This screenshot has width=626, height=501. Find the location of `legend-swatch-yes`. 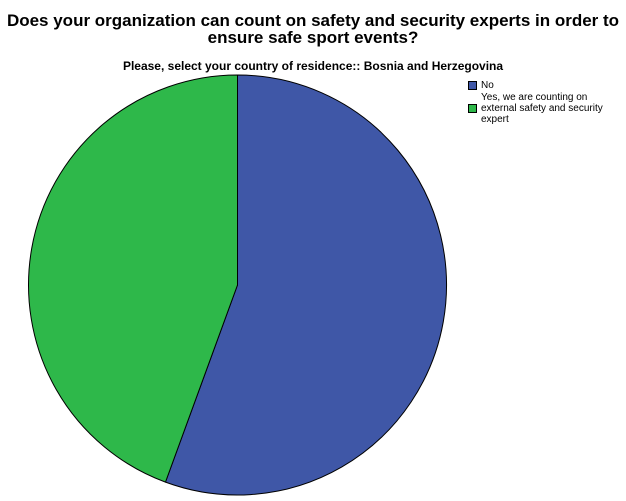

legend-swatch-yes is located at coordinates (472, 108).